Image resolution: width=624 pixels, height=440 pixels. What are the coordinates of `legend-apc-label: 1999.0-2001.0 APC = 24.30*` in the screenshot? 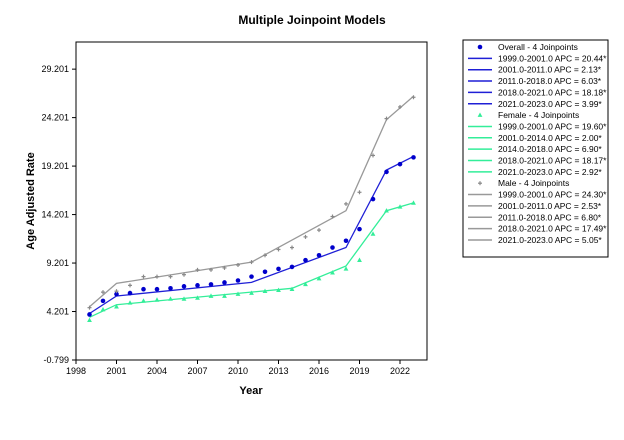 It's located at (552, 195).